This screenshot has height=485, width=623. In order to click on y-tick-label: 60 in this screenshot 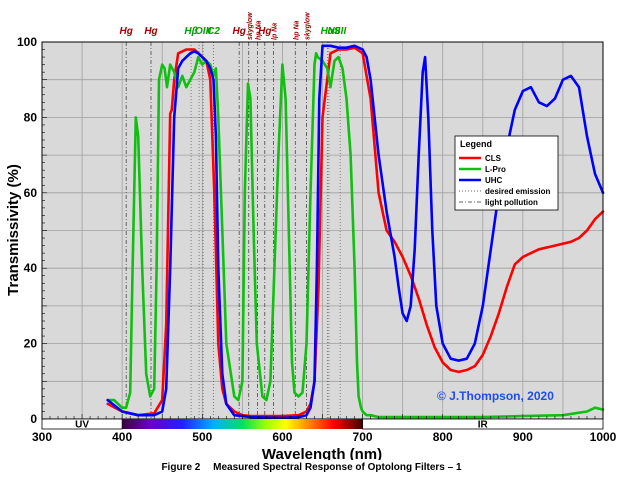, I will do `click(31, 193)`.